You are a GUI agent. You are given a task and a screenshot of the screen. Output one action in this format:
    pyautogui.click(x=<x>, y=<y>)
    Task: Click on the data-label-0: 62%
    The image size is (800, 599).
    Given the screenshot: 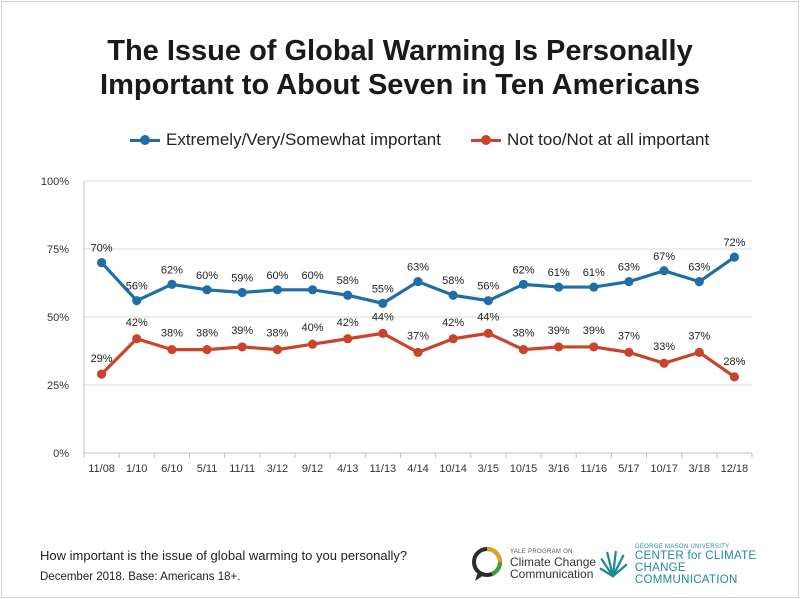 What is the action you would take?
    pyautogui.click(x=523, y=270)
    